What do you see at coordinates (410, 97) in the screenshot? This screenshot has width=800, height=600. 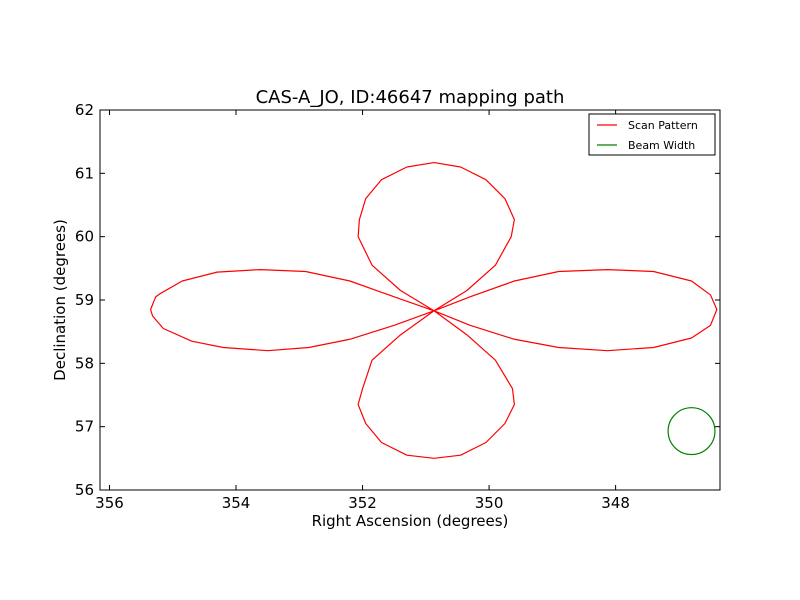 I see `chart-title: CAS-A_JO, ID:46647 mapping path` at bounding box center [410, 97].